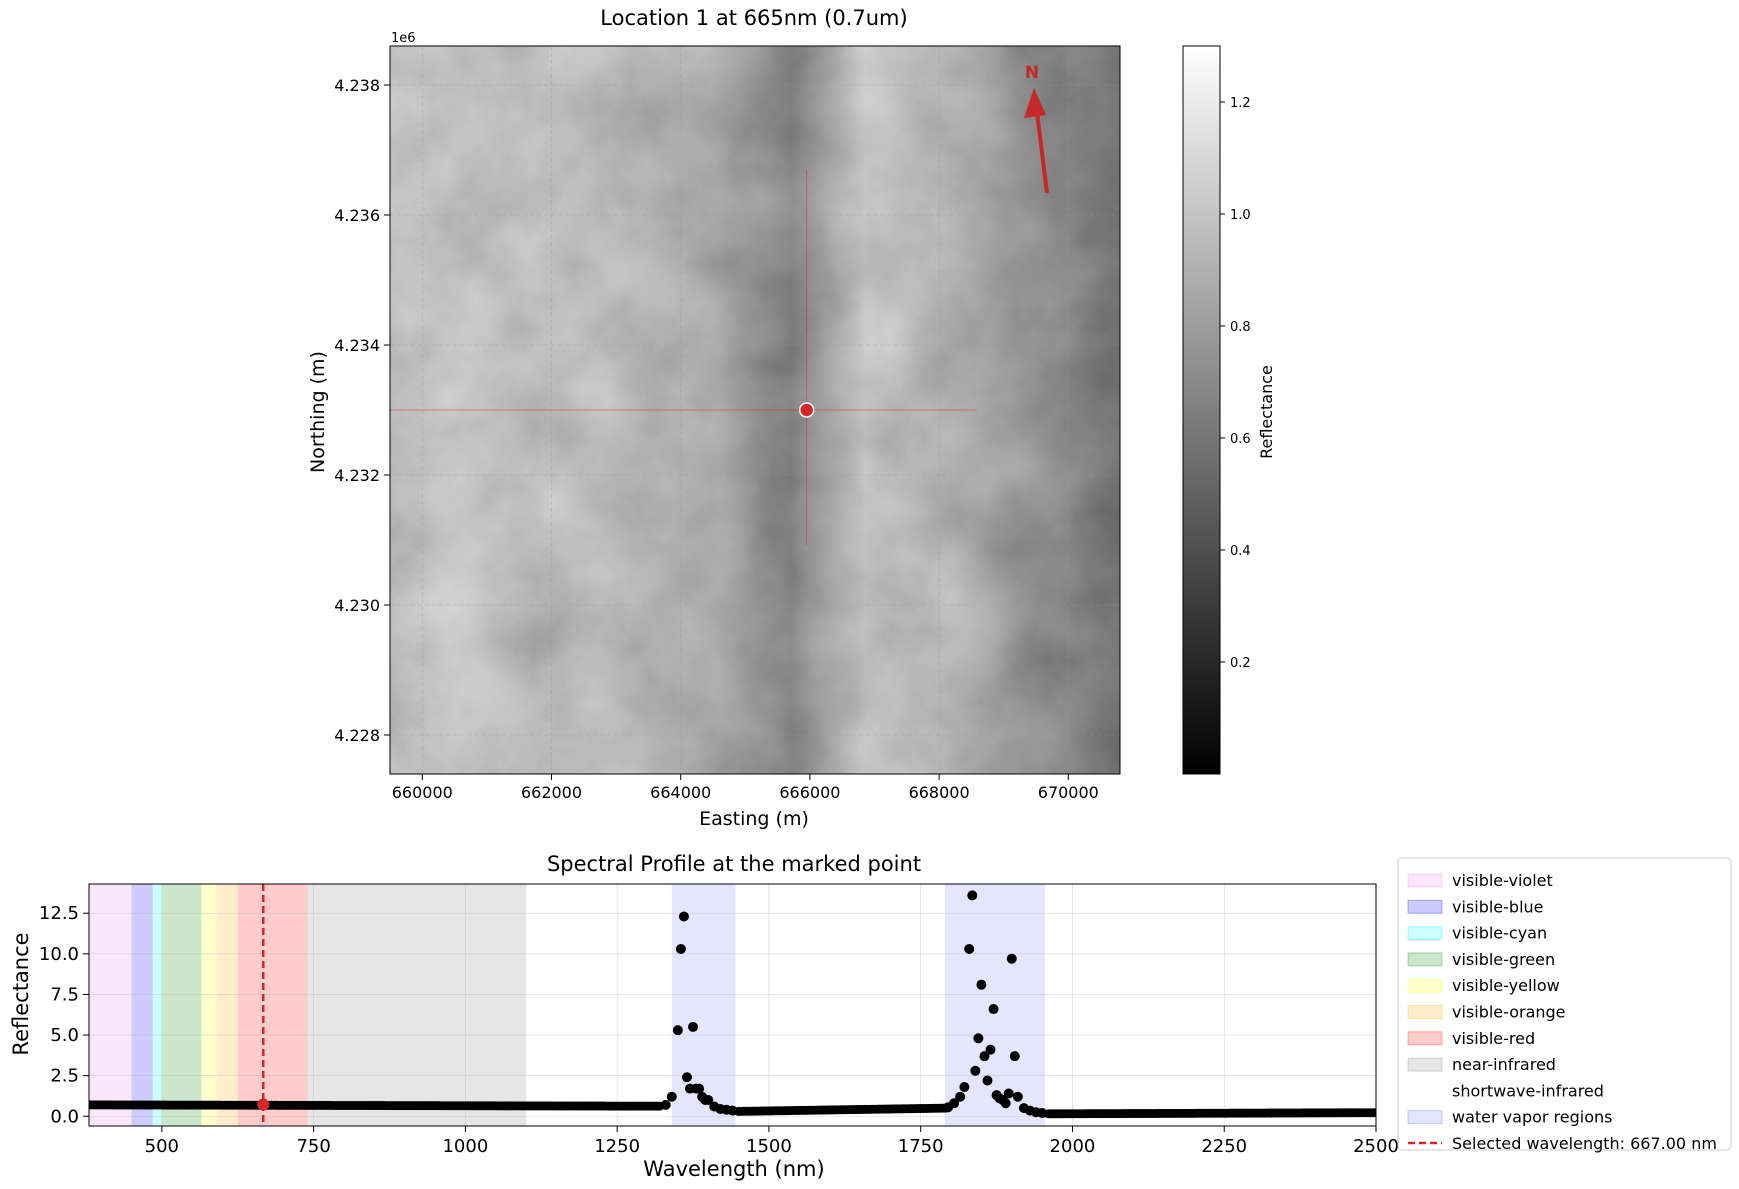  What do you see at coordinates (59, 954) in the screenshot?
I see `spectral-y-tick-label: 10.0` at bounding box center [59, 954].